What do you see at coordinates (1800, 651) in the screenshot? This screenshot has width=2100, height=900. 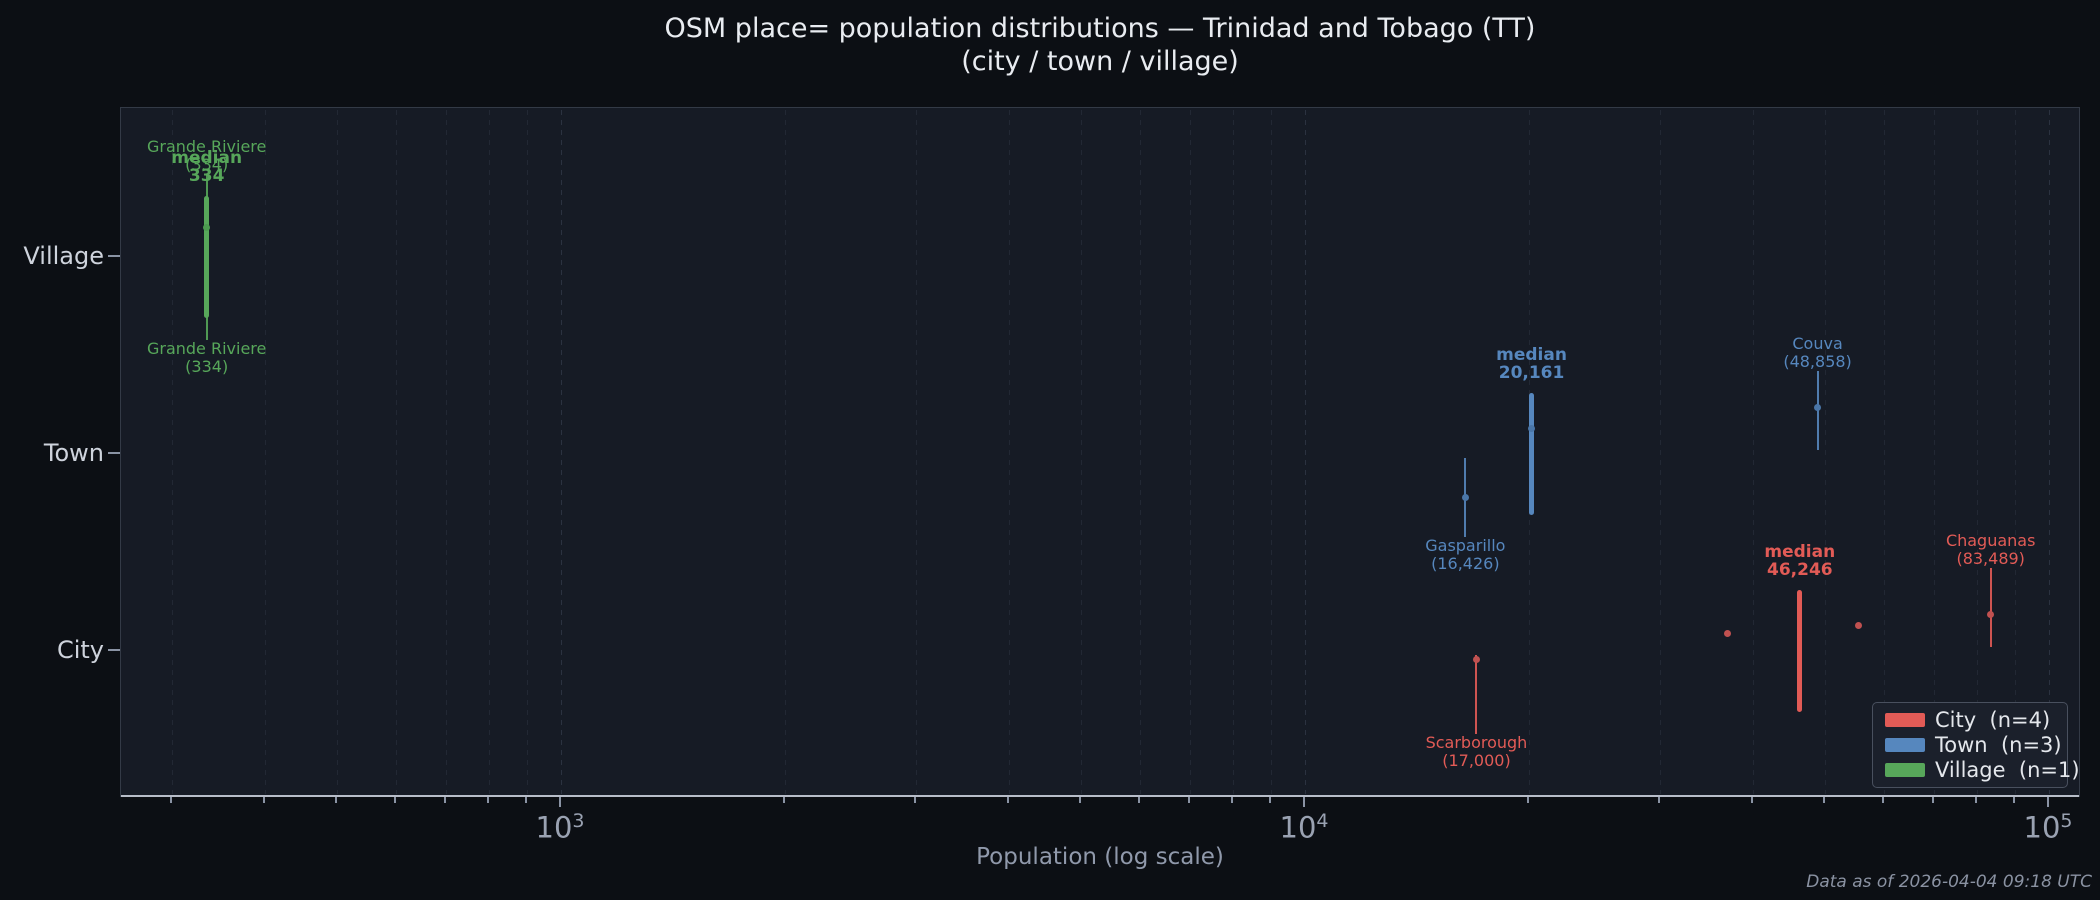 I see `median-bar-city` at bounding box center [1800, 651].